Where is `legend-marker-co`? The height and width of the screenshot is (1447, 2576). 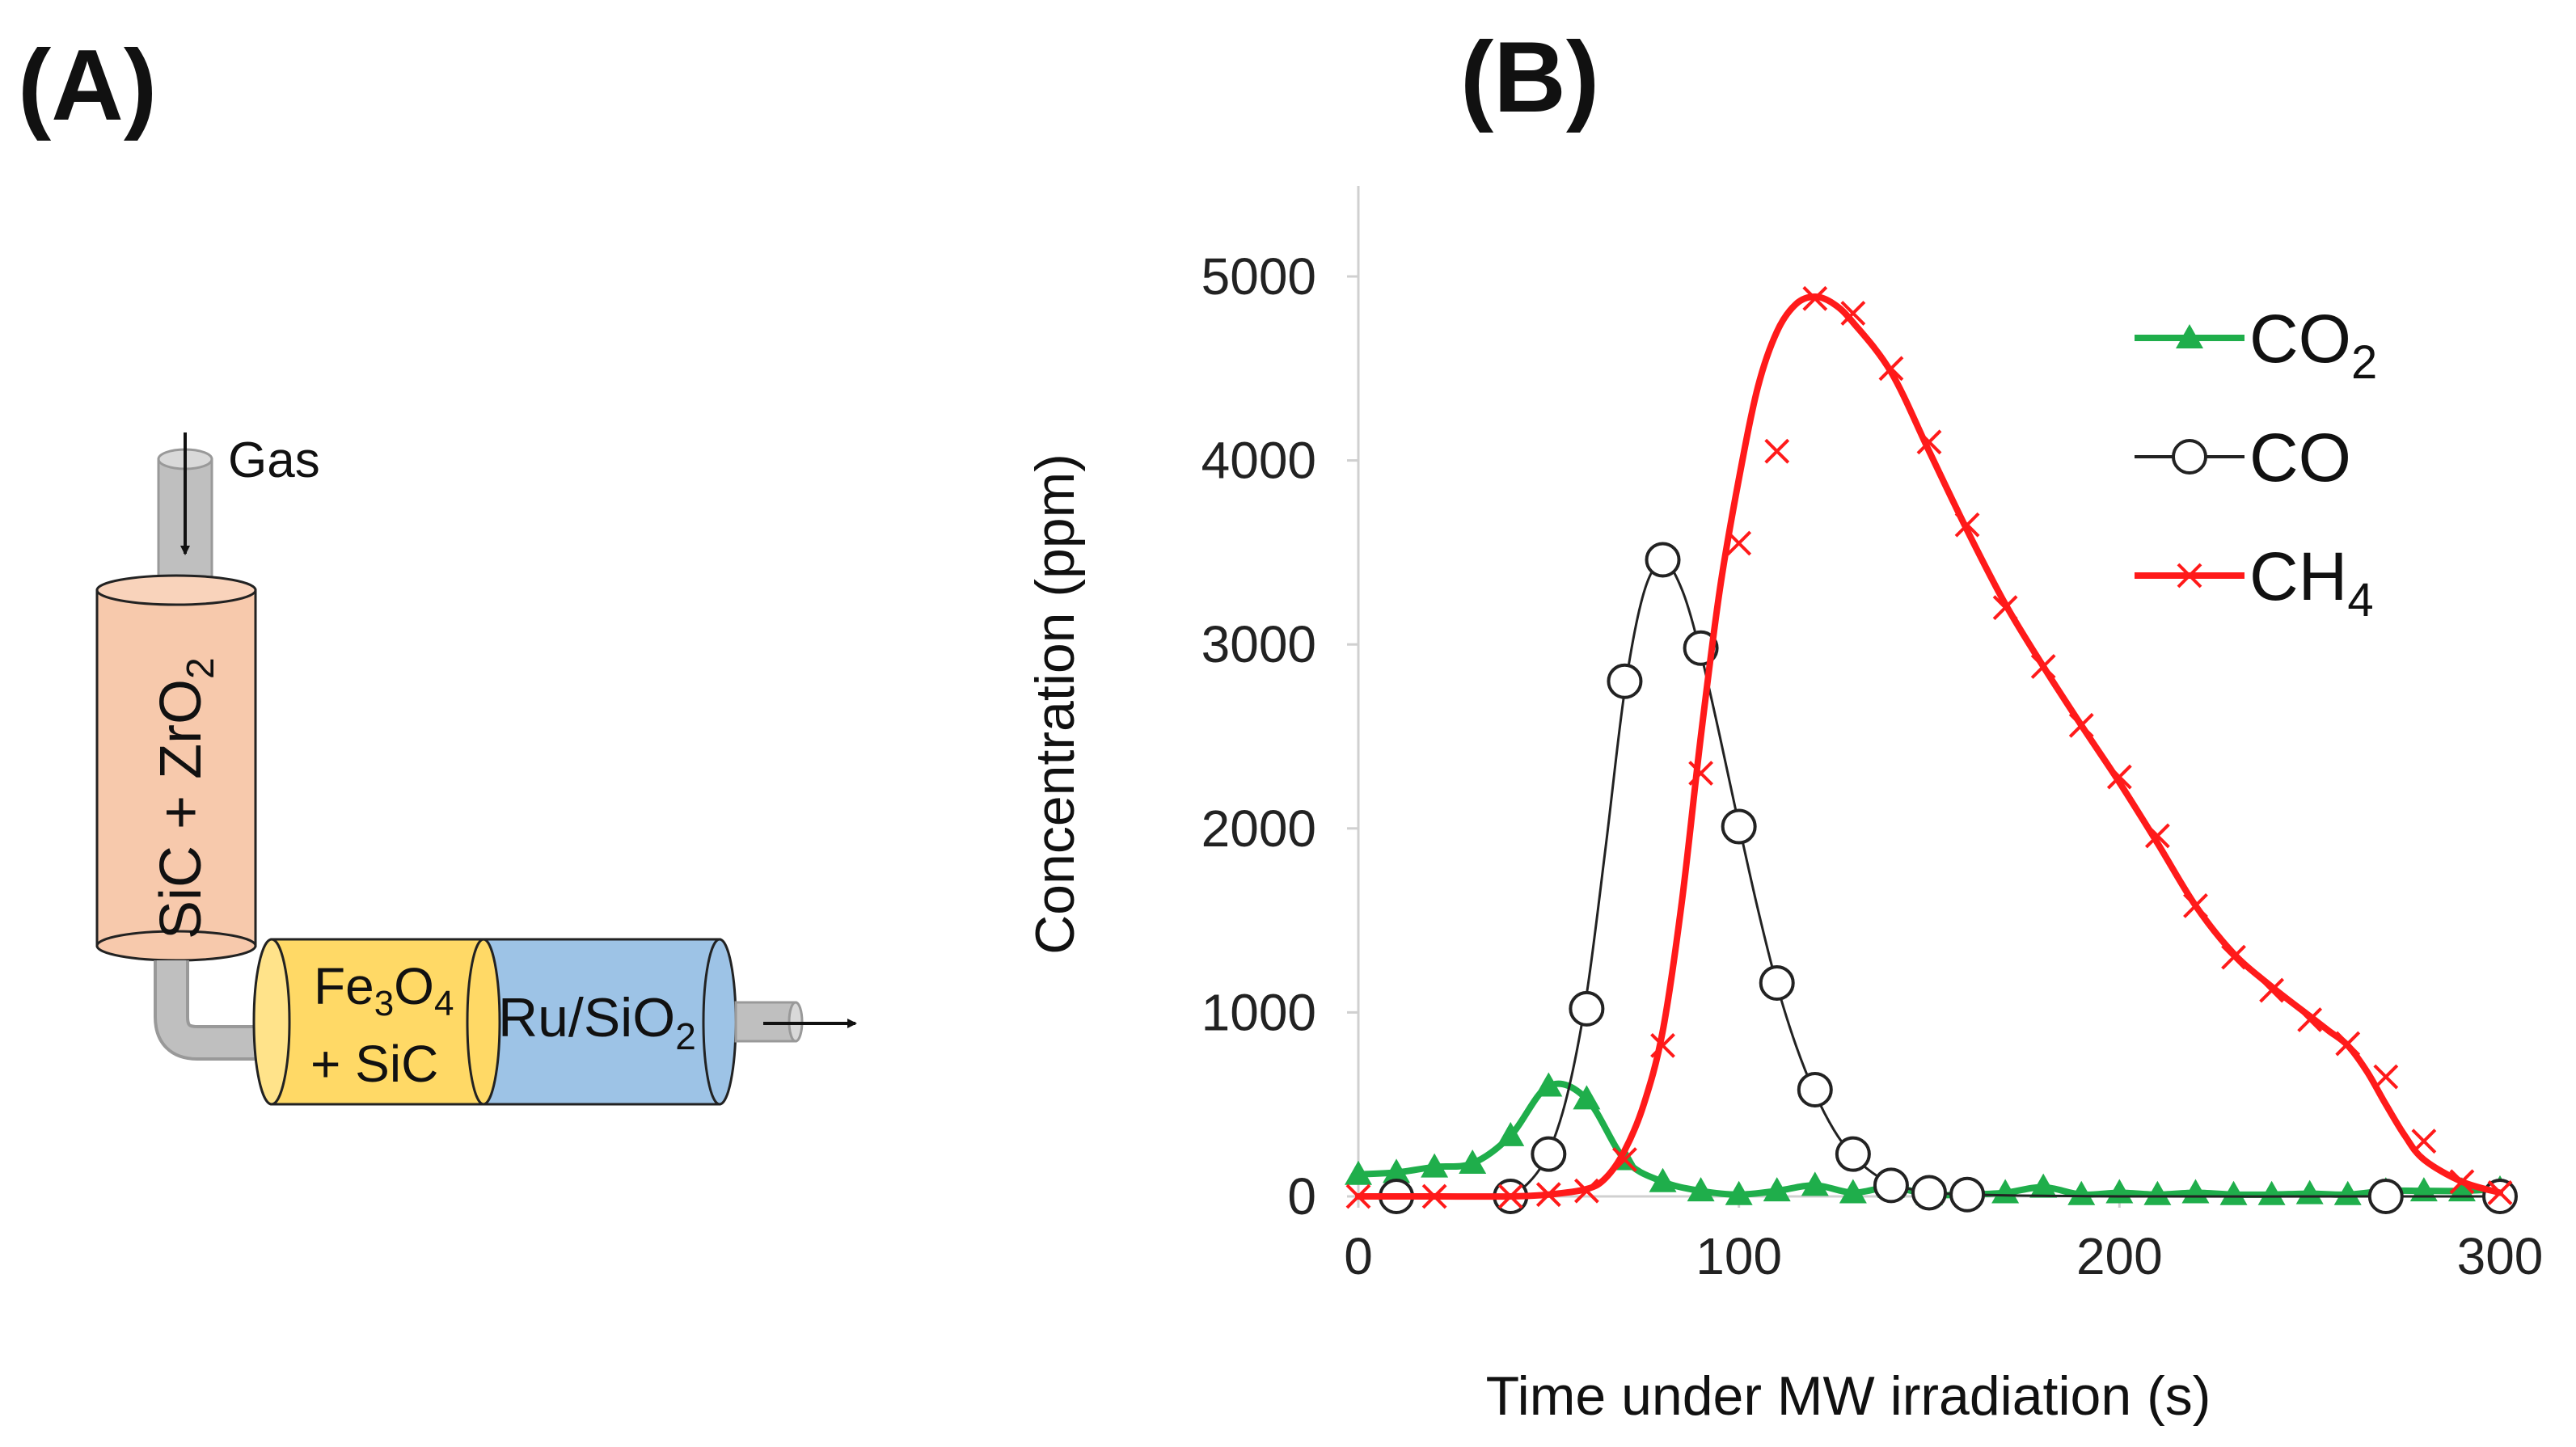 legend-marker-co is located at coordinates (2189, 457).